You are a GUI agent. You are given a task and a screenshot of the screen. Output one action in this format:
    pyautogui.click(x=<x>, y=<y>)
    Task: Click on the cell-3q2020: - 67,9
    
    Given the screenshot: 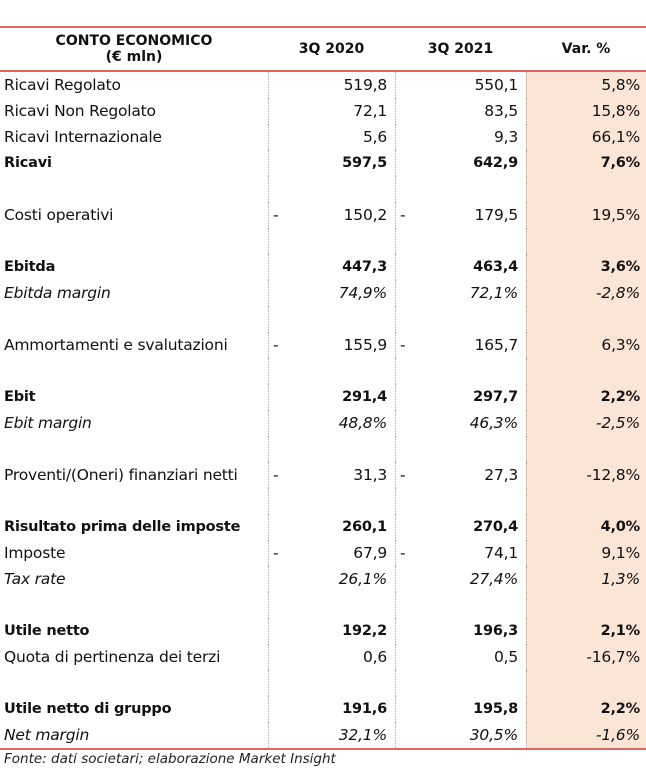 What is the action you would take?
    pyautogui.click(x=331, y=553)
    